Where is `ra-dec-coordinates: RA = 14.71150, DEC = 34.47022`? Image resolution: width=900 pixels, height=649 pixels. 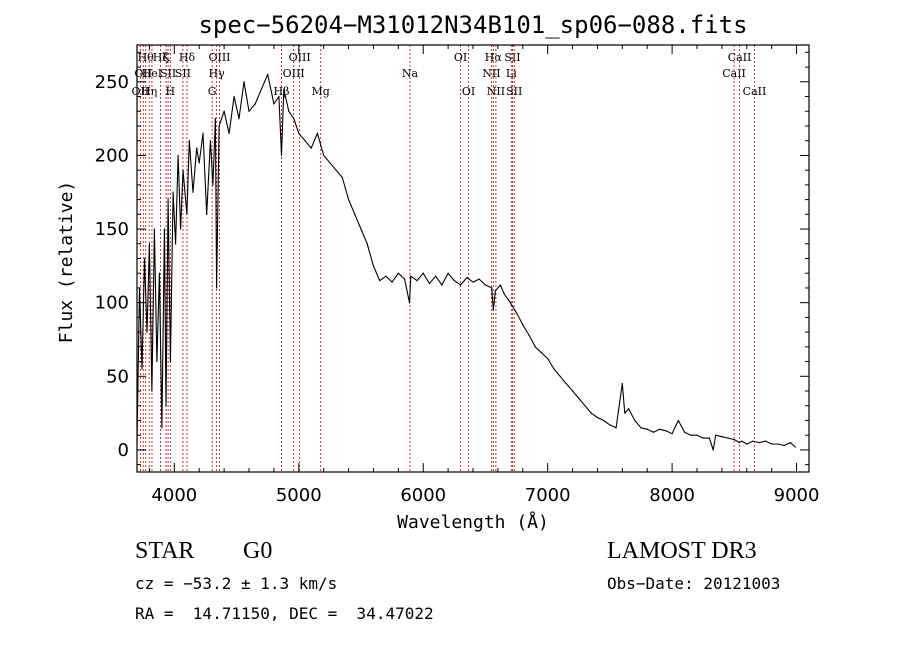 ra-dec-coordinates: RA = 14.71150, DEC = 34.47022 is located at coordinates (284, 613).